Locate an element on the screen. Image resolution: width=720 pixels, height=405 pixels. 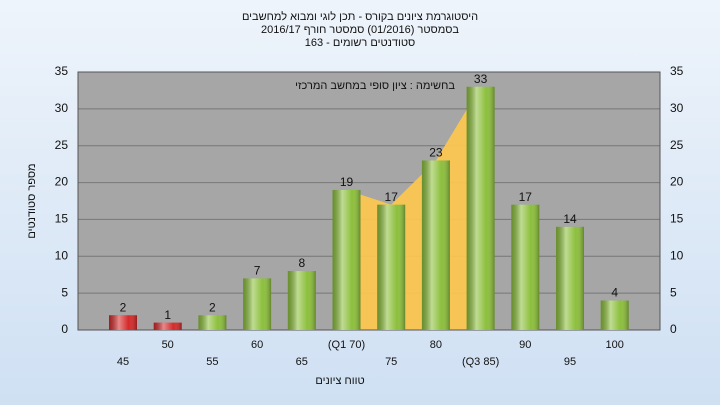
y2-tick-label: 0 is located at coordinates (673, 329).